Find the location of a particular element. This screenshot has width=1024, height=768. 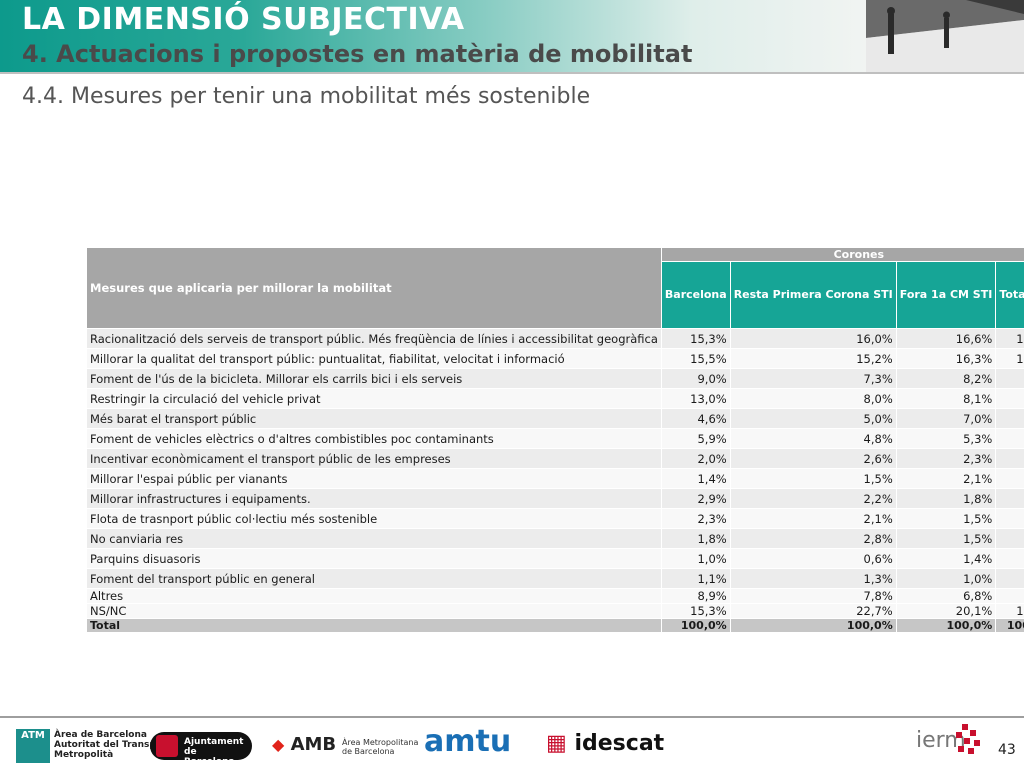

table-row: No canviaria res 1,8% 2,8% 1,5% 1,8% is located at coordinates (555, 538).